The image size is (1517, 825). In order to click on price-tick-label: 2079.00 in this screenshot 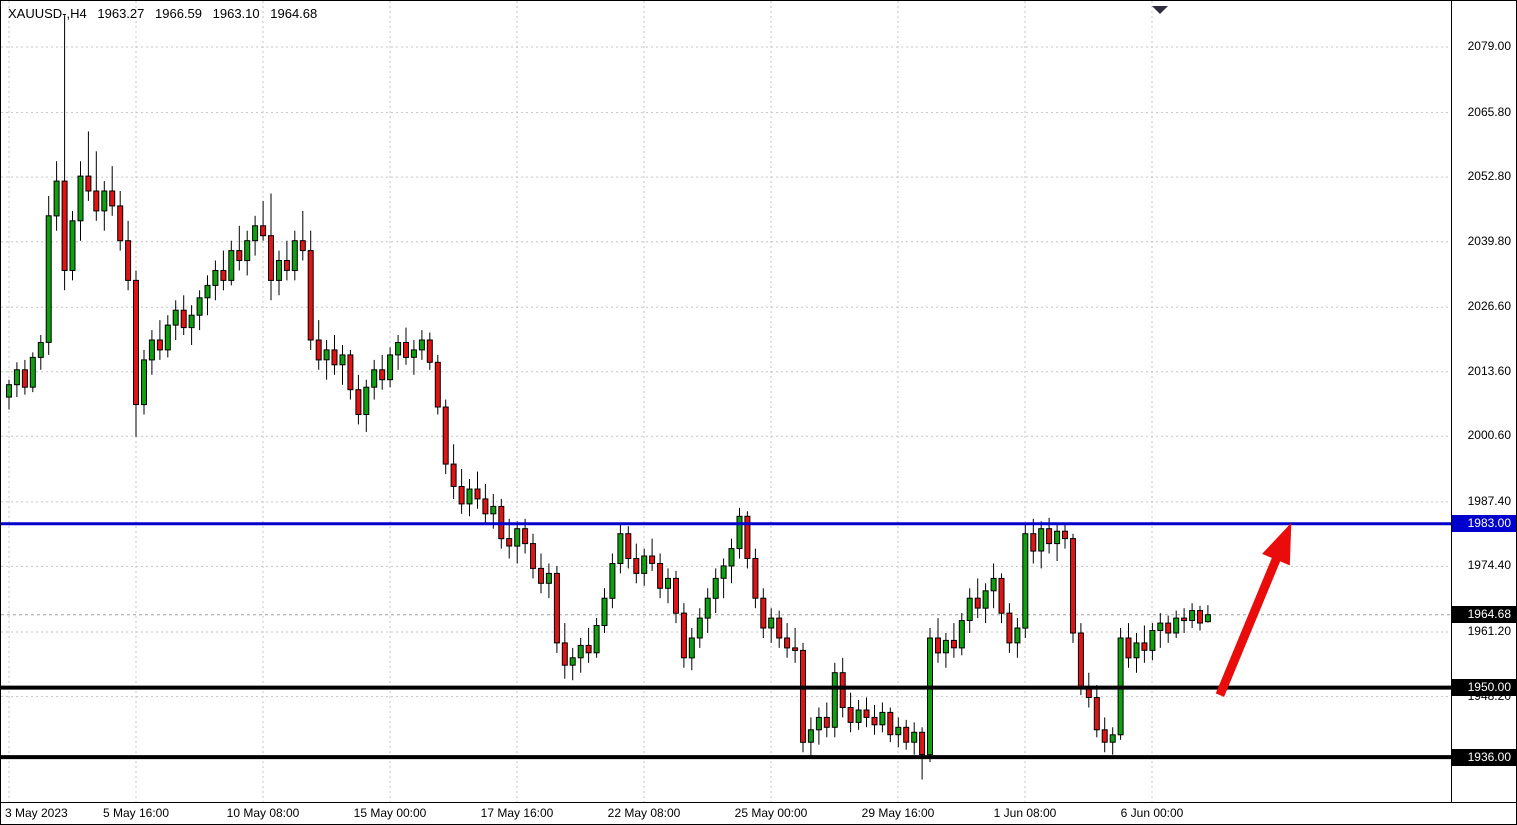, I will do `click(1489, 46)`.